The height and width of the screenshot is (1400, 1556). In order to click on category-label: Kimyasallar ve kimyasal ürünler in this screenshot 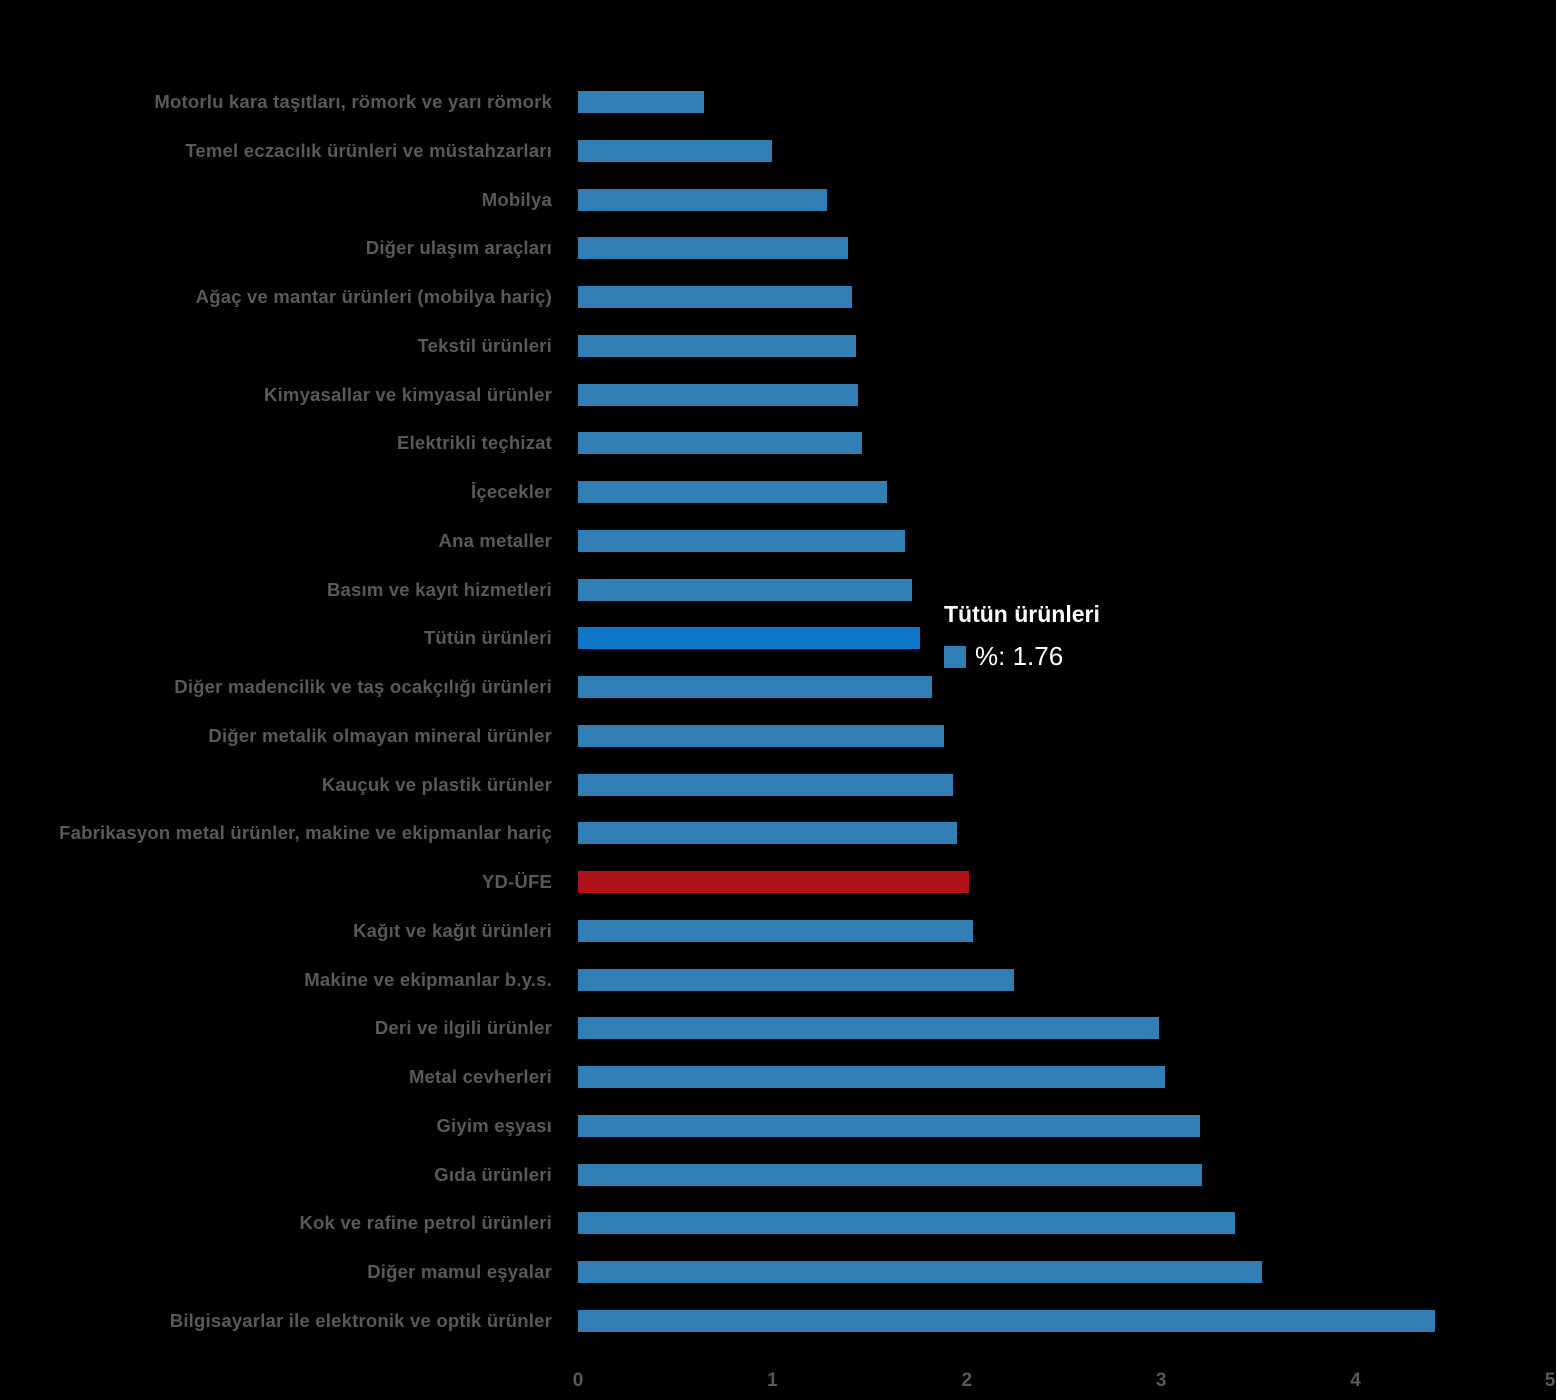, I will do `click(408, 394)`.